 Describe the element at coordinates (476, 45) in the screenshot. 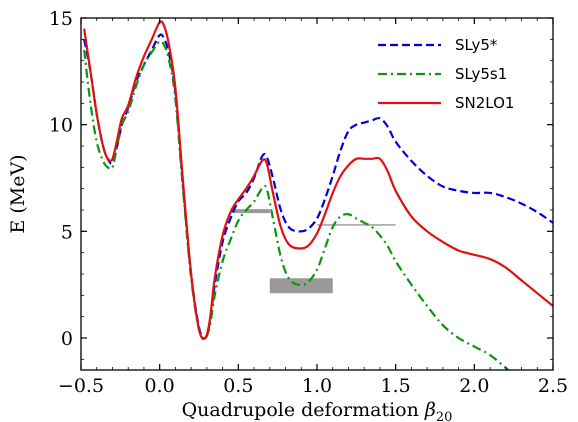

I see `legend-label: SLy5*` at that location.